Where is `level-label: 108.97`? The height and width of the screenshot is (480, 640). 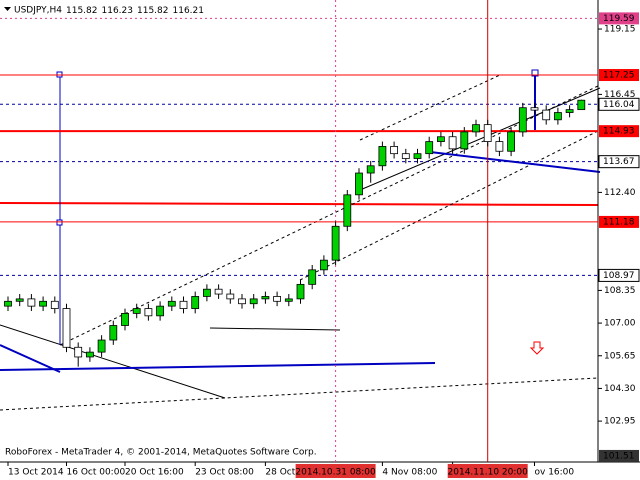
level-label: 108.97 is located at coordinates (619, 276).